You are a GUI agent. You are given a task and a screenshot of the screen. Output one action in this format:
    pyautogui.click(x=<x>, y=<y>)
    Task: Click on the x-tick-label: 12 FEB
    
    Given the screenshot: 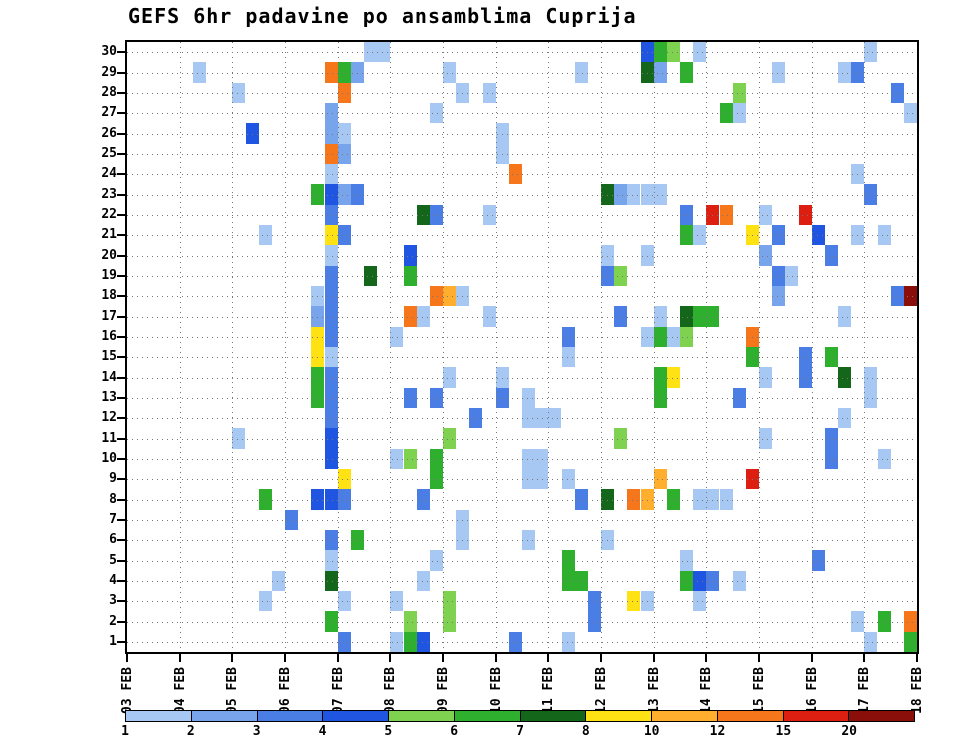 What is the action you would take?
    pyautogui.click(x=601, y=690)
    